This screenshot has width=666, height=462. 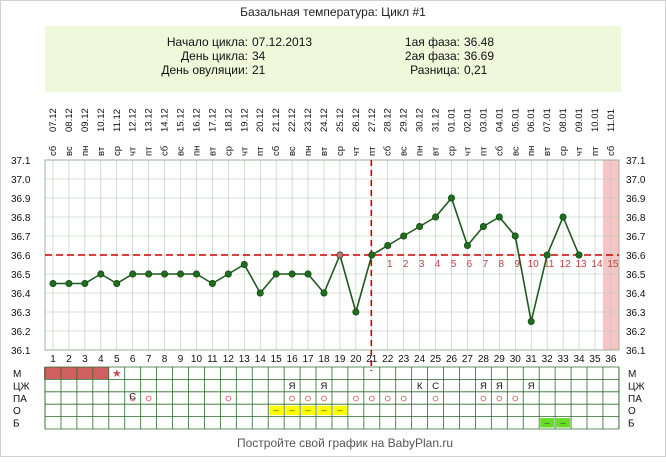 I want to click on date-label: 28.12, so click(x=388, y=120).